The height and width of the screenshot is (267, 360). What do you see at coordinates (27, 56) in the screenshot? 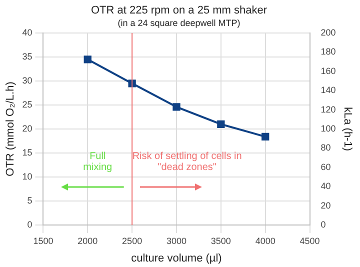
I see `y-tick-label: 35` at bounding box center [27, 56].